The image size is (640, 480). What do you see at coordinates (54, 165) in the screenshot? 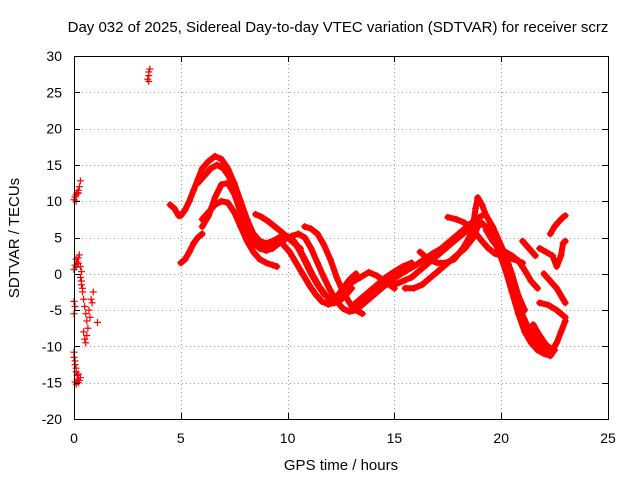
I see `y-tick-label: 15` at bounding box center [54, 165].